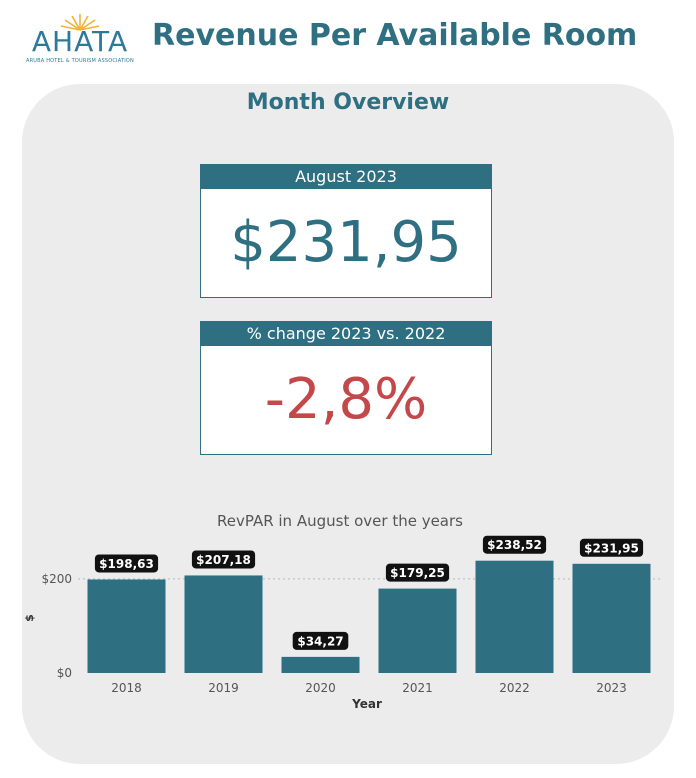 This screenshot has width=696, height=778. I want to click on data-label-2018: $198,63, so click(126, 564).